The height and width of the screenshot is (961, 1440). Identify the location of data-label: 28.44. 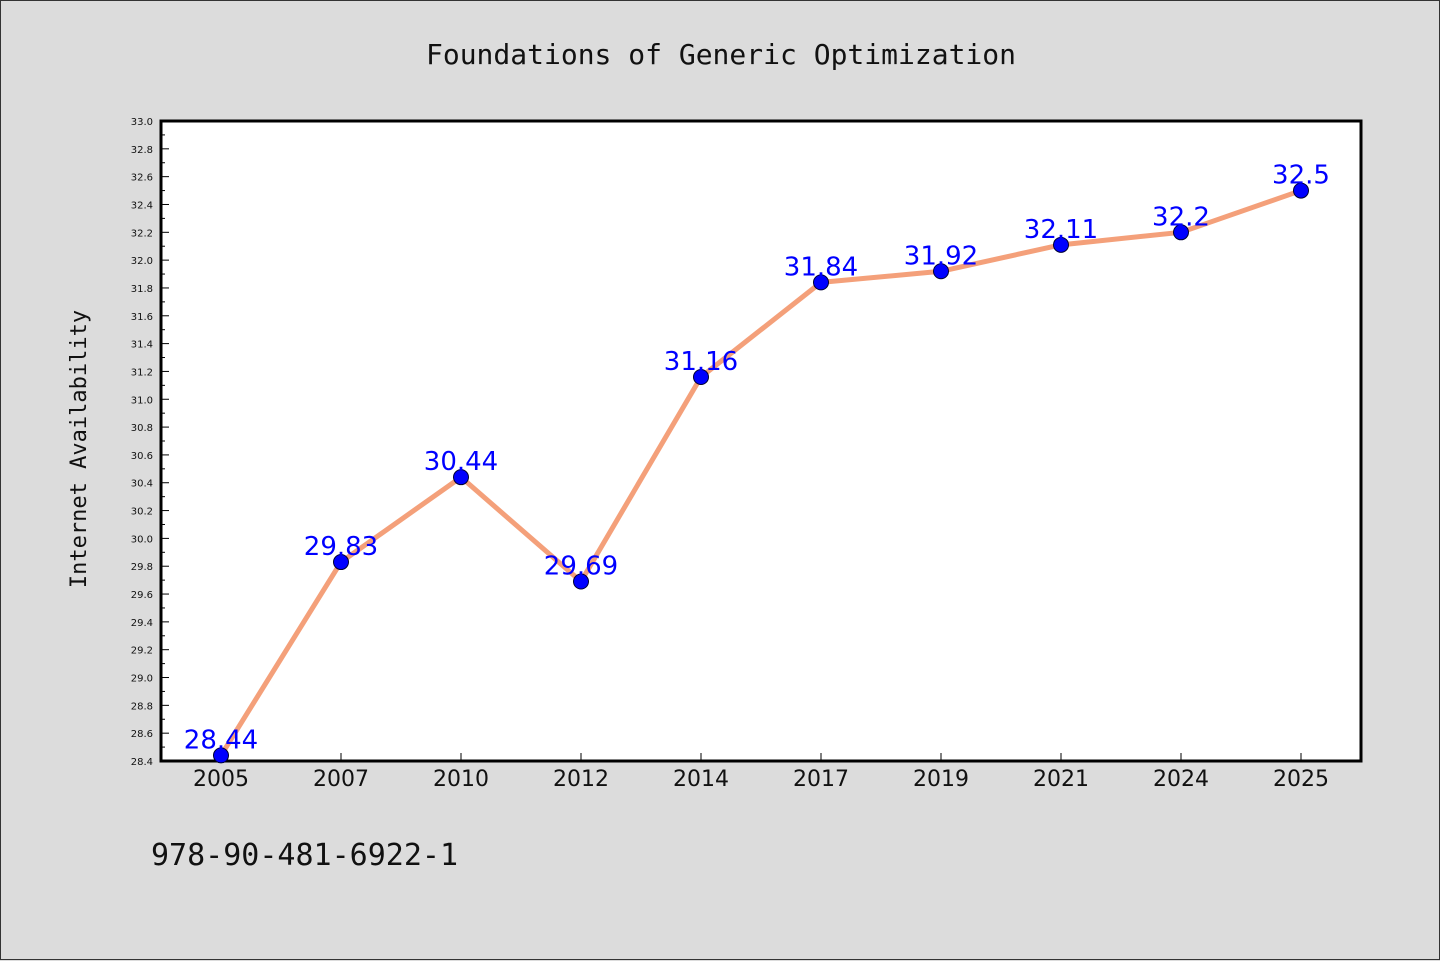
(221, 740).